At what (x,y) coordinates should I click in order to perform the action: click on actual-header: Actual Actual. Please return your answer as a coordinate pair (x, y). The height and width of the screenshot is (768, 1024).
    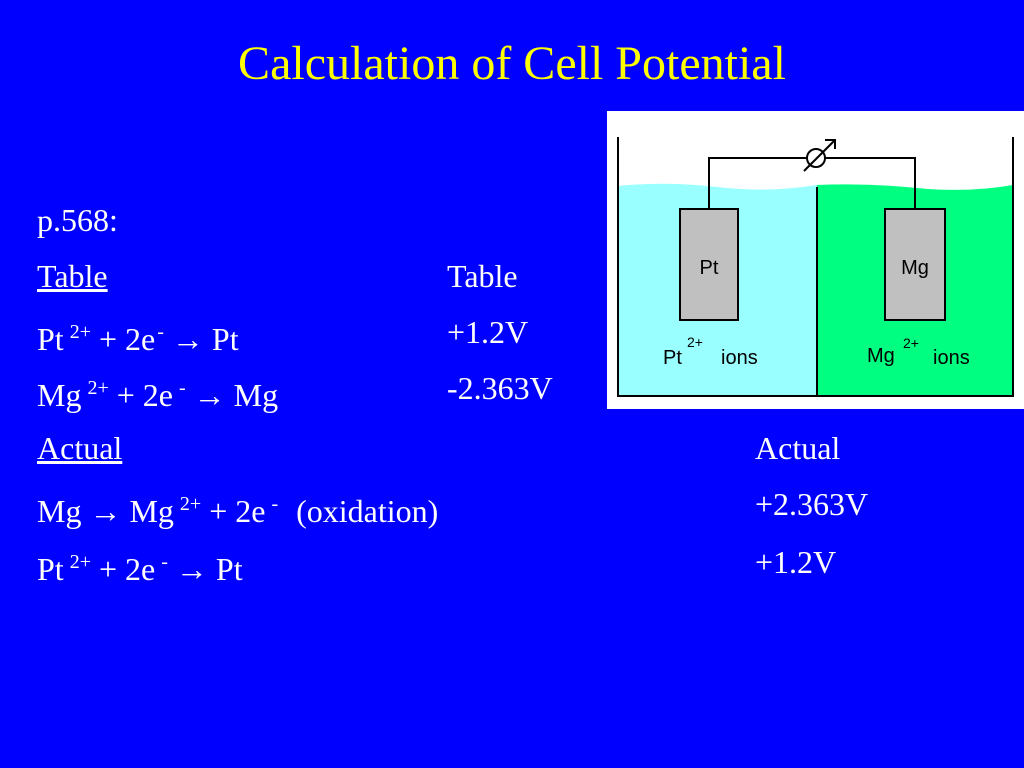
    Looking at the image, I should click on (448, 448).